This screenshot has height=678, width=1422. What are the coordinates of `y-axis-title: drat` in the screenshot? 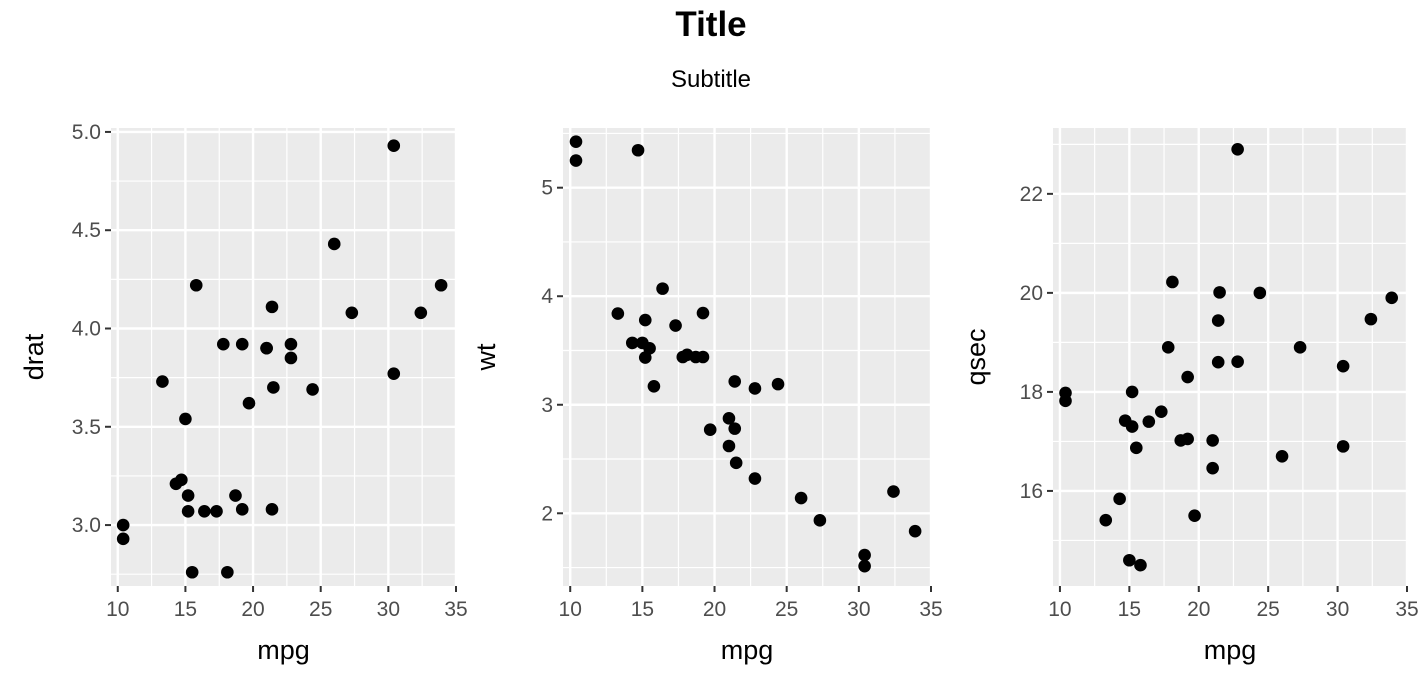 It's located at (34, 356).